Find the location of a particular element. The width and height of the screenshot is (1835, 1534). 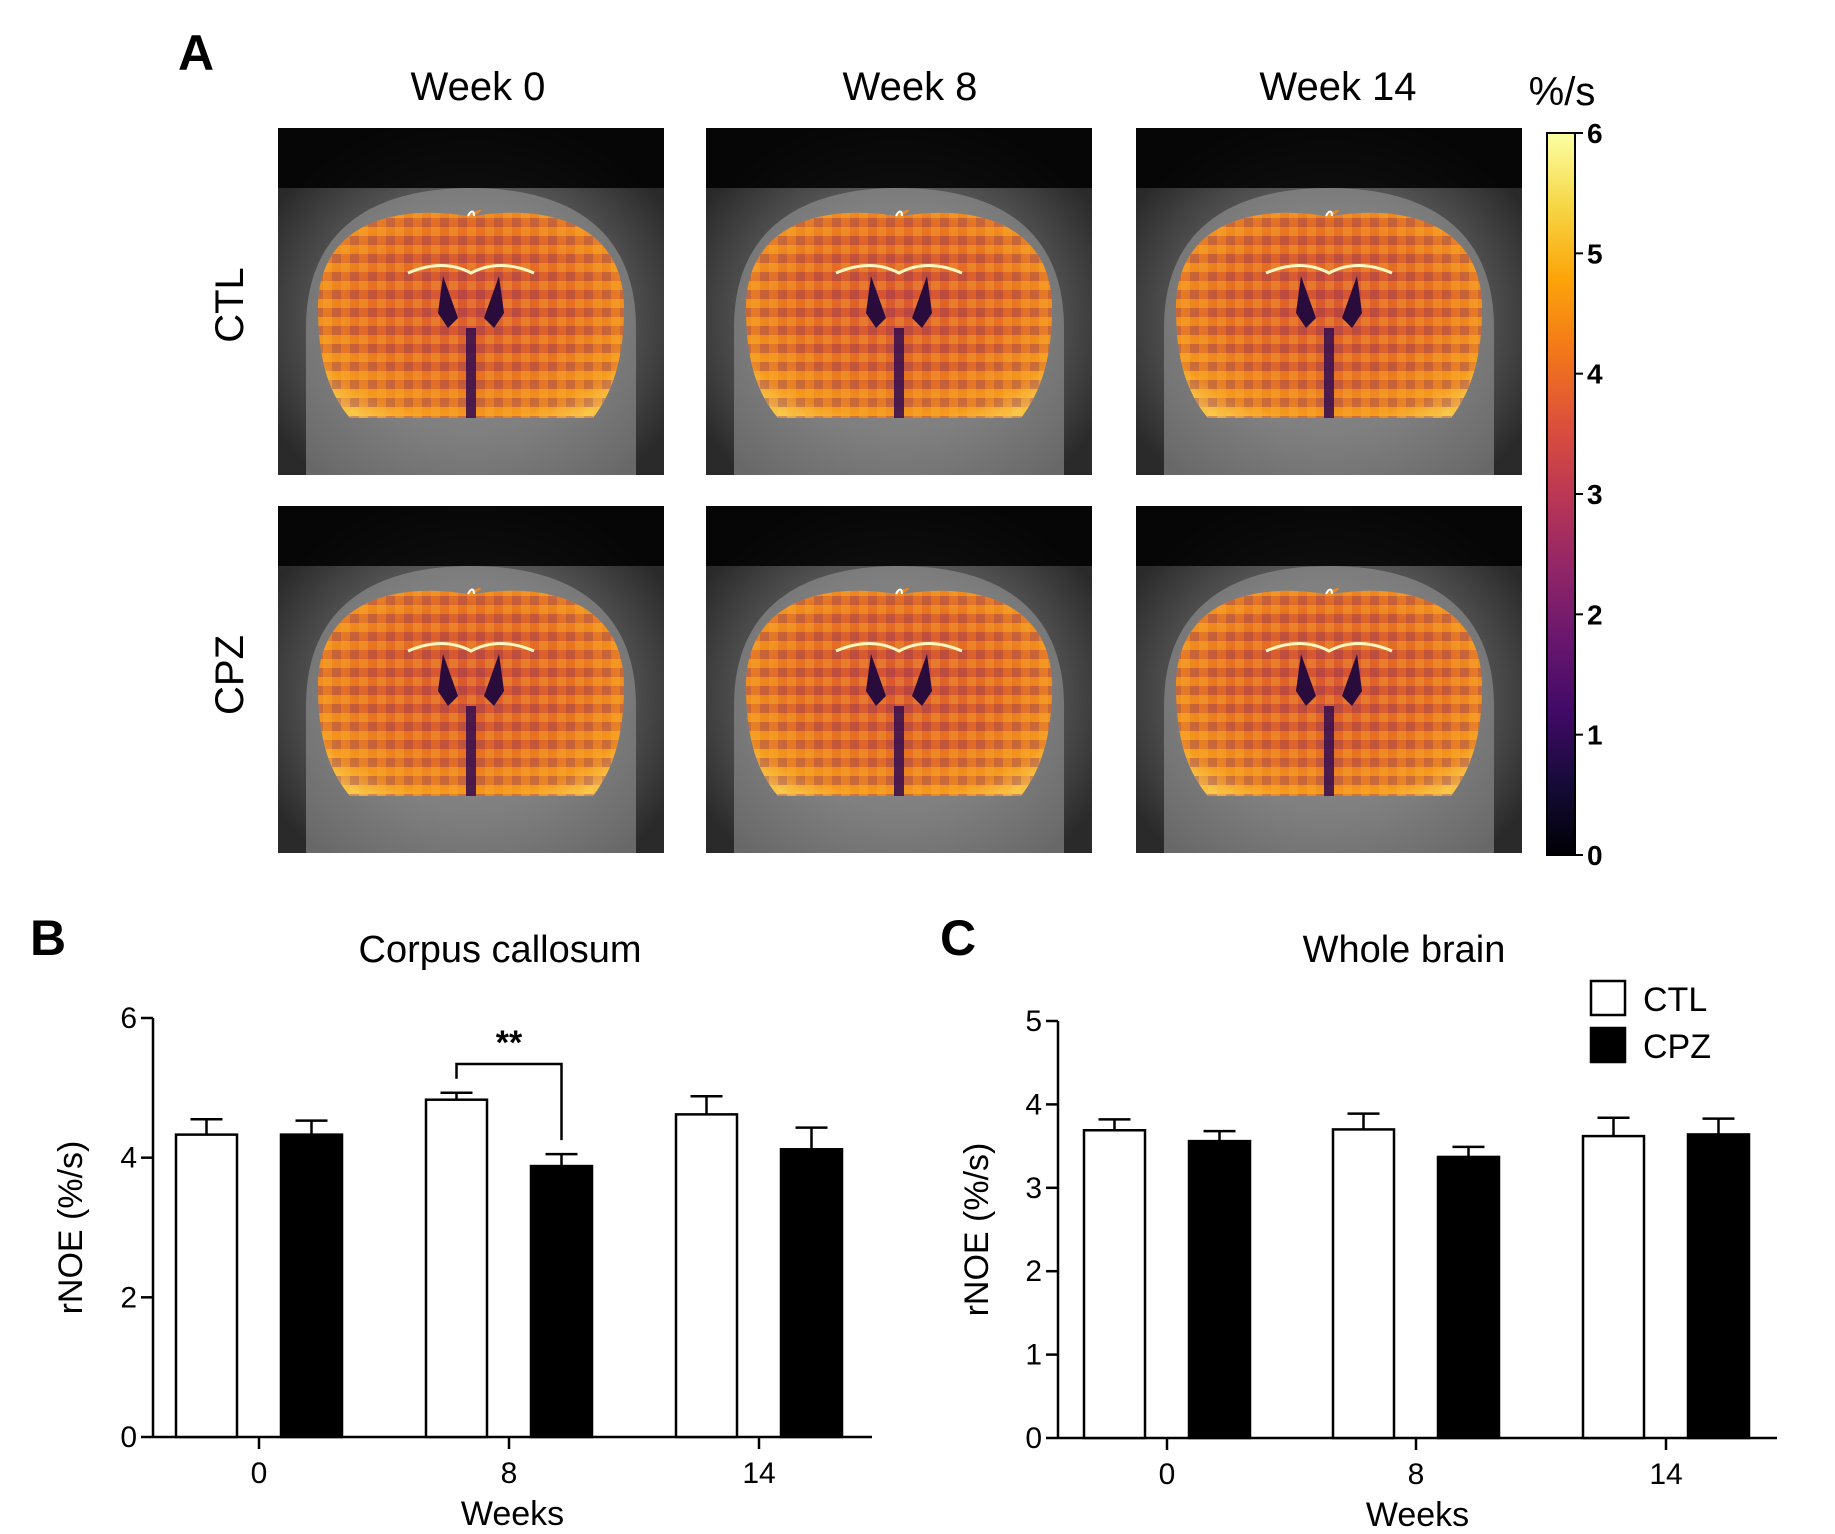

colorbar-tick-label-0: 0 is located at coordinates (1595, 855).